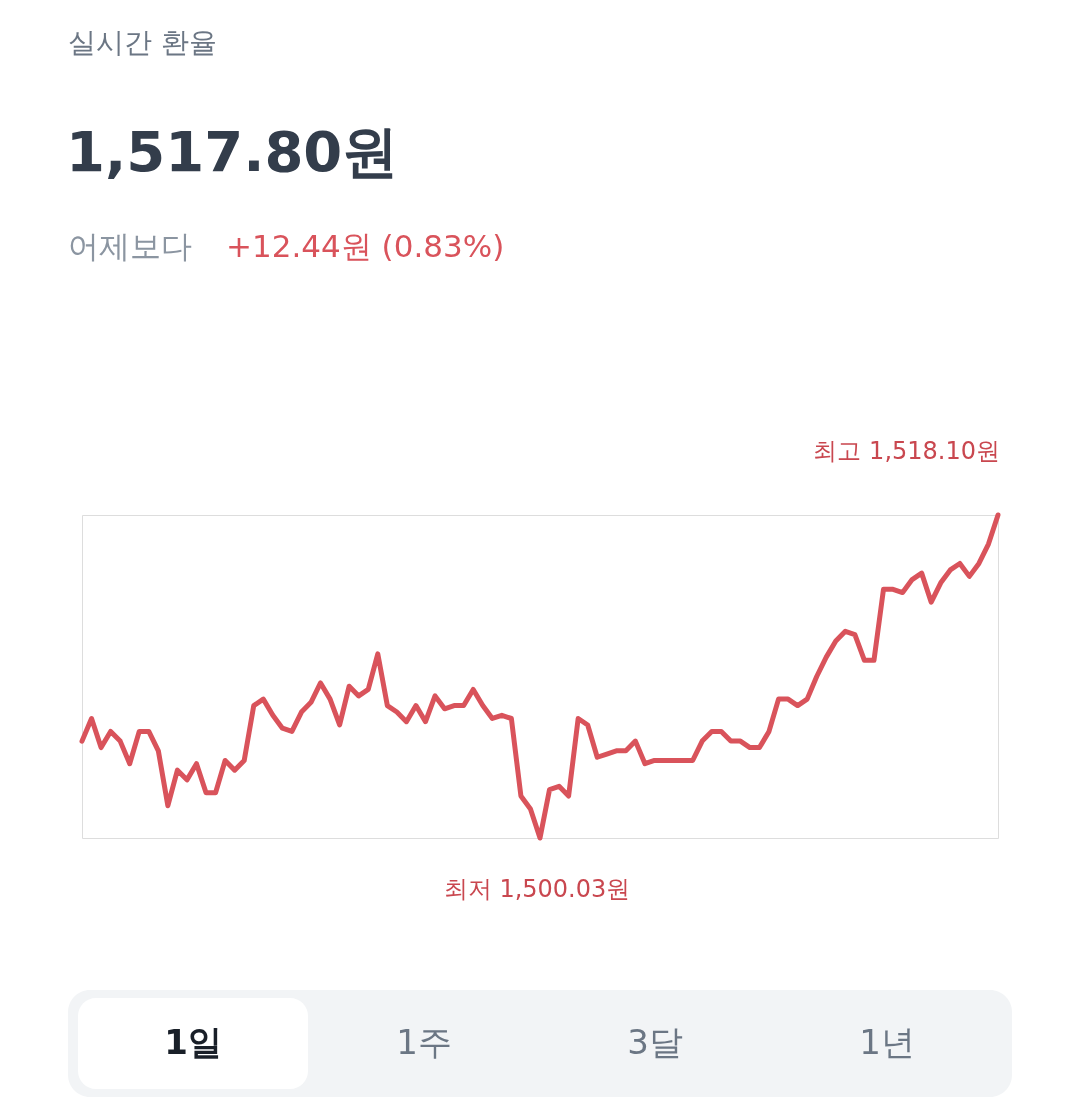 The width and height of the screenshot is (1079, 1116). What do you see at coordinates (232, 151) in the screenshot?
I see `chart-subtitle: 1,517.80원` at bounding box center [232, 151].